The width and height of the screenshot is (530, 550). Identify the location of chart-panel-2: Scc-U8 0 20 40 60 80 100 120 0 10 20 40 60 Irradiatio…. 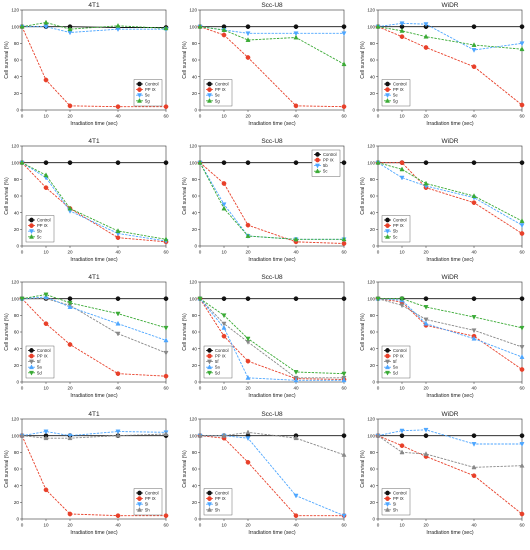
(264, 64).